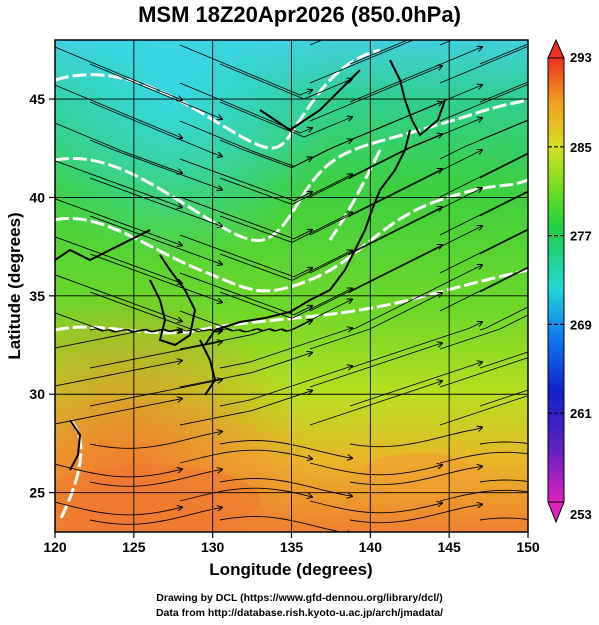  What do you see at coordinates (37, 99) in the screenshot?
I see `lat-tick-label: 45` at bounding box center [37, 99].